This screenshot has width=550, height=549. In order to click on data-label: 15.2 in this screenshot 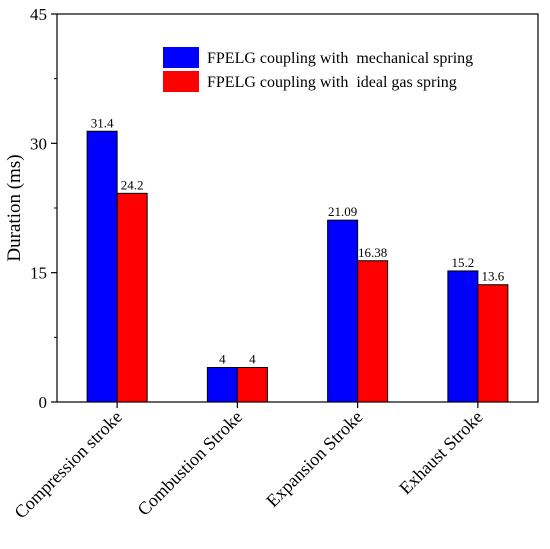, I will do `click(463, 262)`.